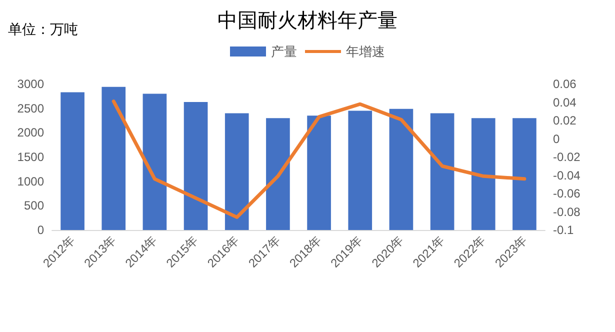 The image size is (615, 332). Describe the element at coordinates (563, 230) in the screenshot. I see `y2-tick-label: -0.1` at that location.